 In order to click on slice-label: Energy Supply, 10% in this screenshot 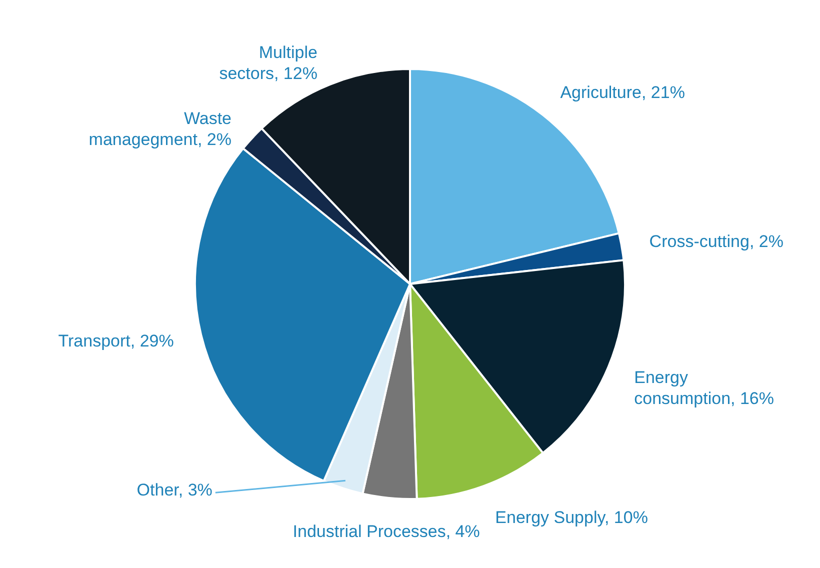, I will do `click(571, 517)`.